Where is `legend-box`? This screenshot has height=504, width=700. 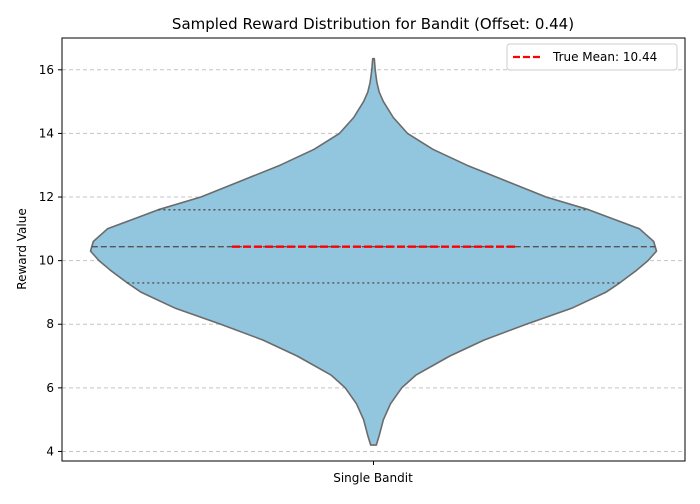 legend-box is located at coordinates (592, 57).